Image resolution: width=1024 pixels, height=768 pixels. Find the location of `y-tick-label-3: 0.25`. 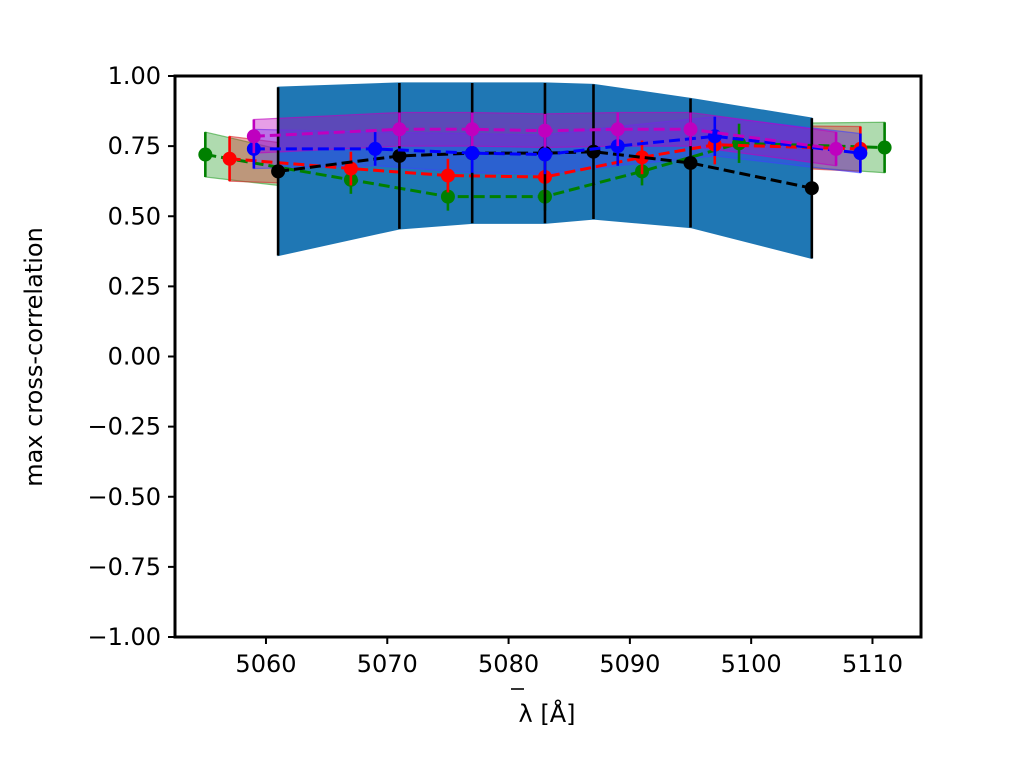

y-tick-label-3: 0.25 is located at coordinates (134, 286).